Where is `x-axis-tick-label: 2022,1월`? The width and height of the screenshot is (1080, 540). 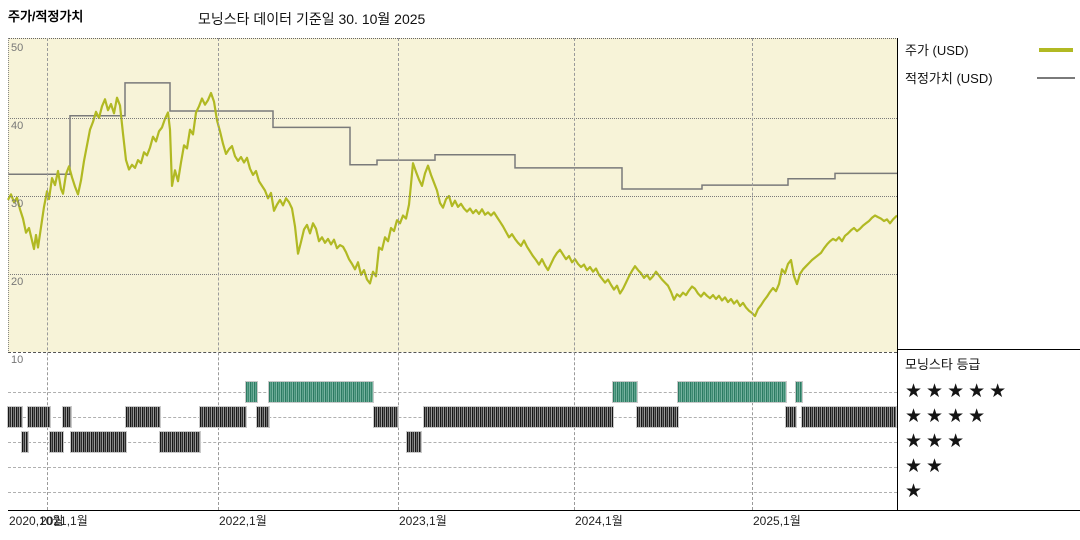 x-axis-tick-label: 2022,1월 is located at coordinates (243, 521).